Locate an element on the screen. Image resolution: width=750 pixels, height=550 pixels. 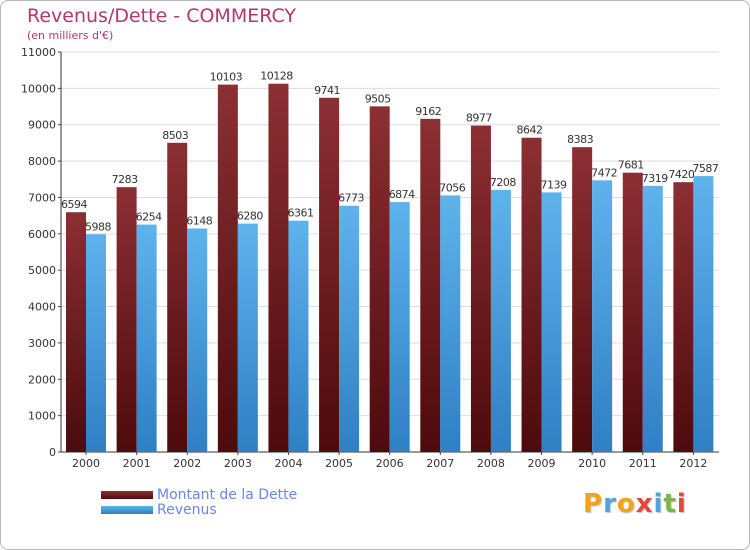
bar-debt-2011 is located at coordinates (632, 312).